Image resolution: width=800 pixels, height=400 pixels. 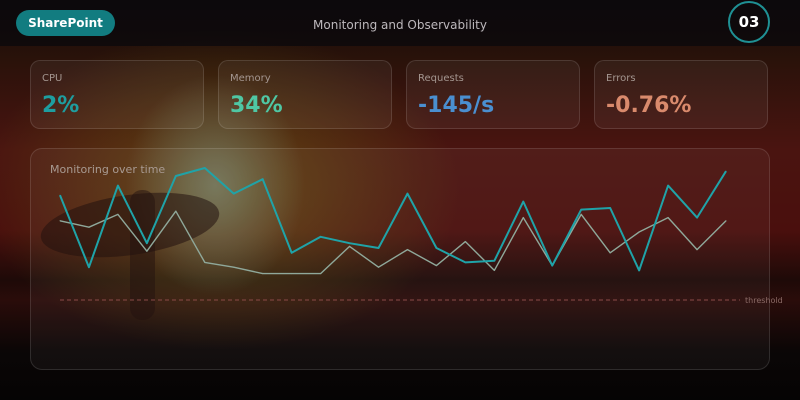 What do you see at coordinates (65, 23) in the screenshot?
I see `brand-button: SharePoint` at bounding box center [65, 23].